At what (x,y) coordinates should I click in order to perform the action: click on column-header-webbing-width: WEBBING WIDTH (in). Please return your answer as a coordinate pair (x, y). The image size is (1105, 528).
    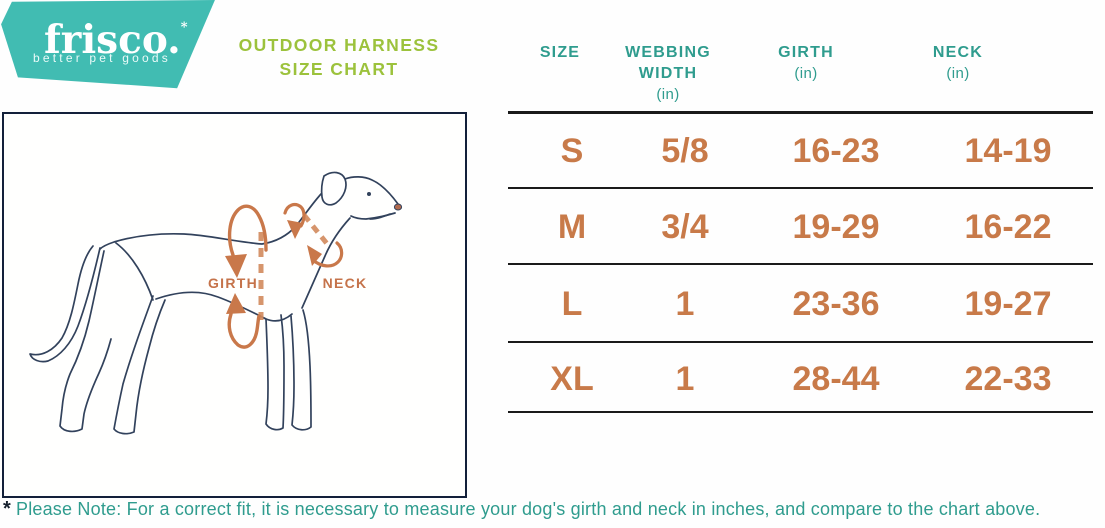
    Looking at the image, I should click on (668, 73).